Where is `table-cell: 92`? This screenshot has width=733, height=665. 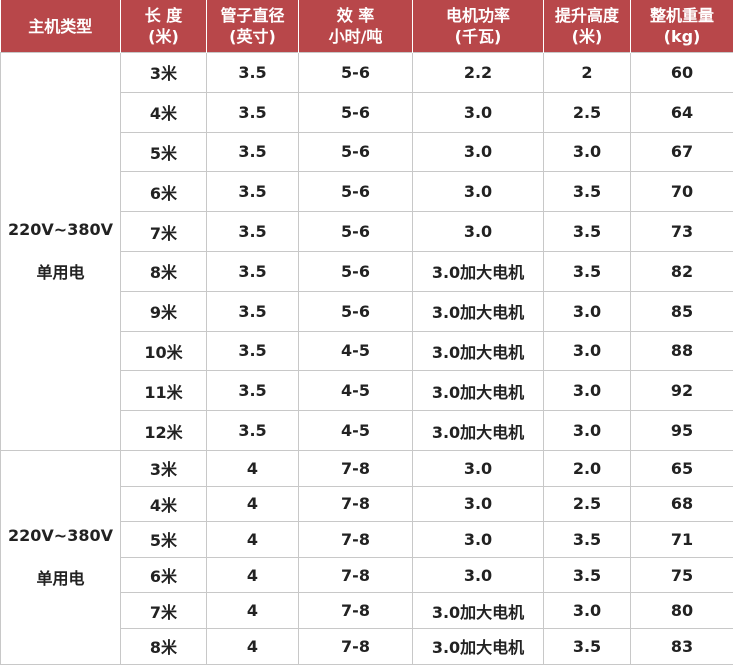
table-cell: 92 is located at coordinates (681, 391).